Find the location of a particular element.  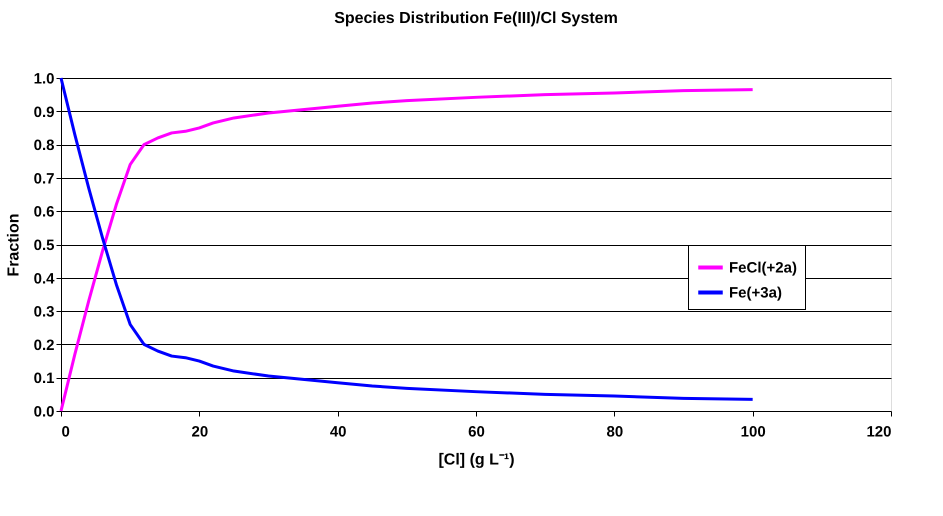

x-axis-title: [Cl] (g L⁻¹) is located at coordinates (476, 460).